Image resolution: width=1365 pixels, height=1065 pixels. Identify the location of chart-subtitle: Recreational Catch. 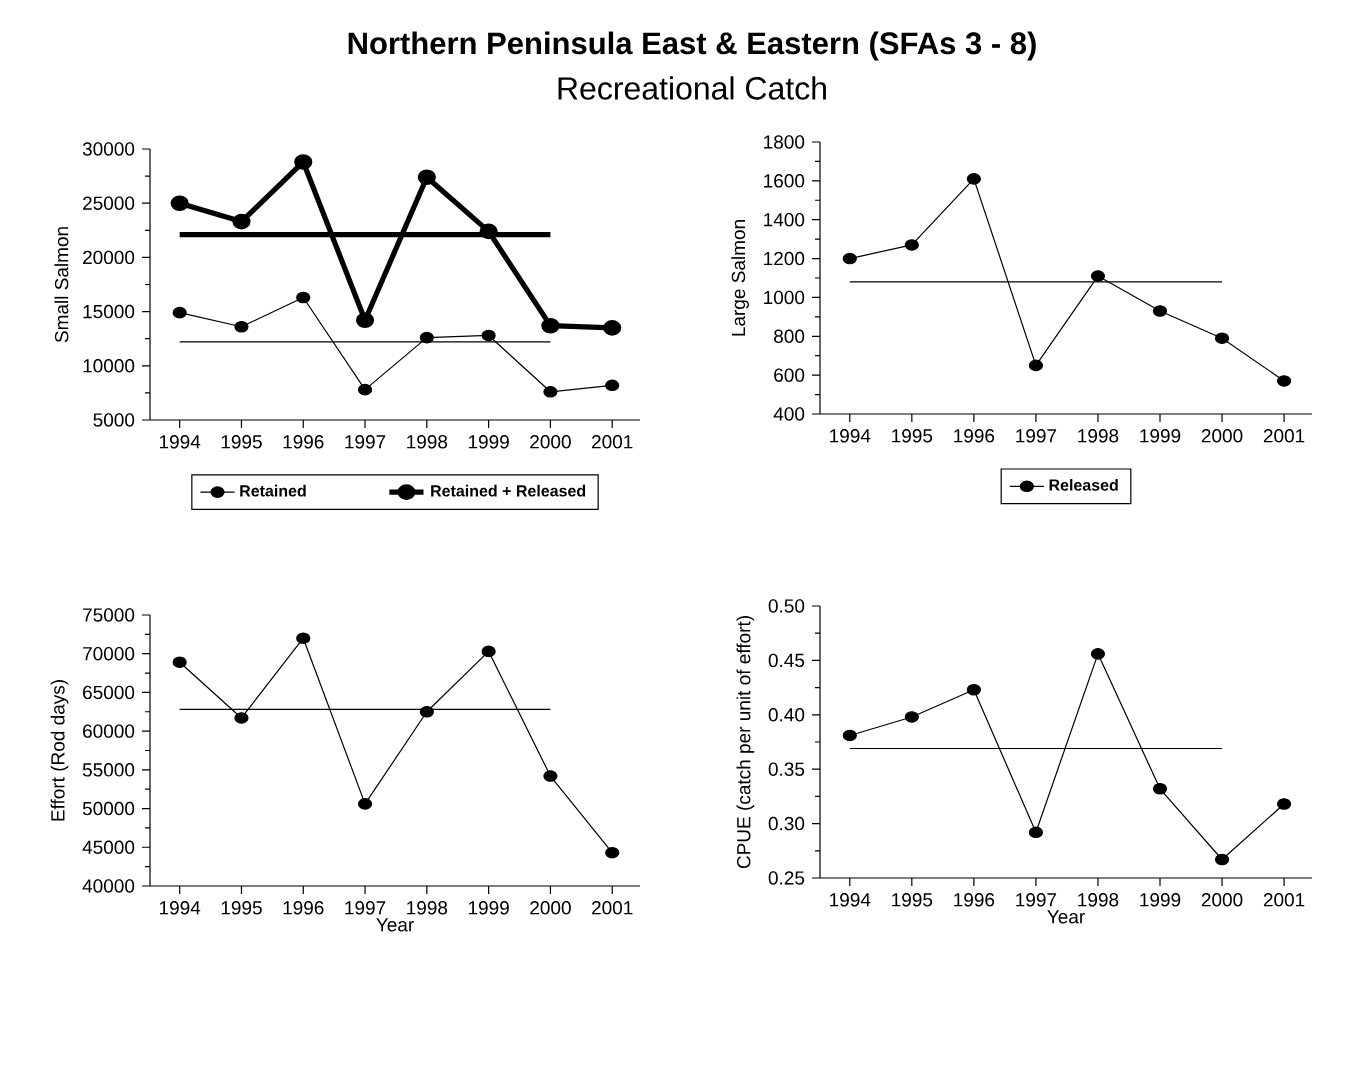
(692, 88).